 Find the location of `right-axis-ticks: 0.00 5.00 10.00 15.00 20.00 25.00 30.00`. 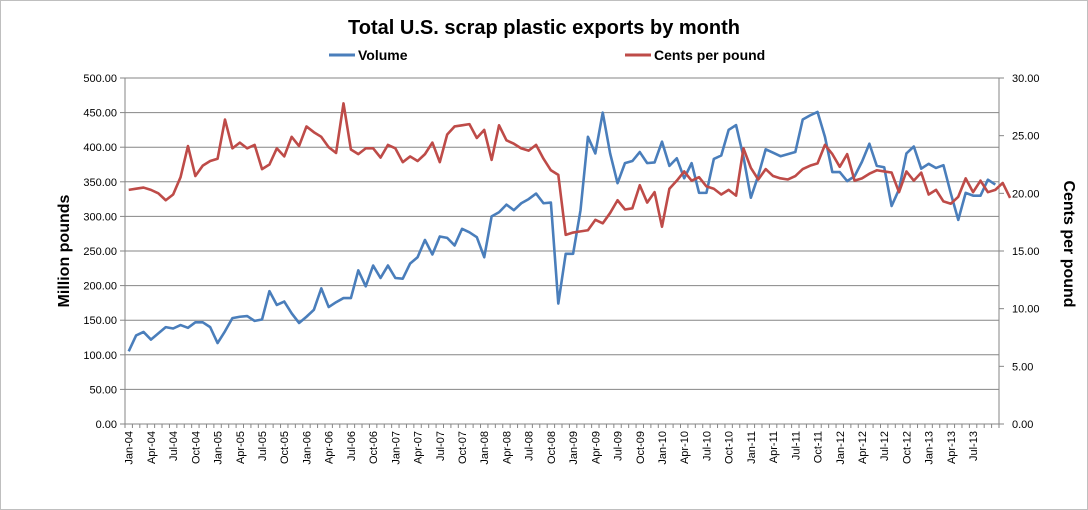

right-axis-ticks: 0.00 5.00 10.00 15.00 20.00 25.00 30.00 is located at coordinates (1019, 252).